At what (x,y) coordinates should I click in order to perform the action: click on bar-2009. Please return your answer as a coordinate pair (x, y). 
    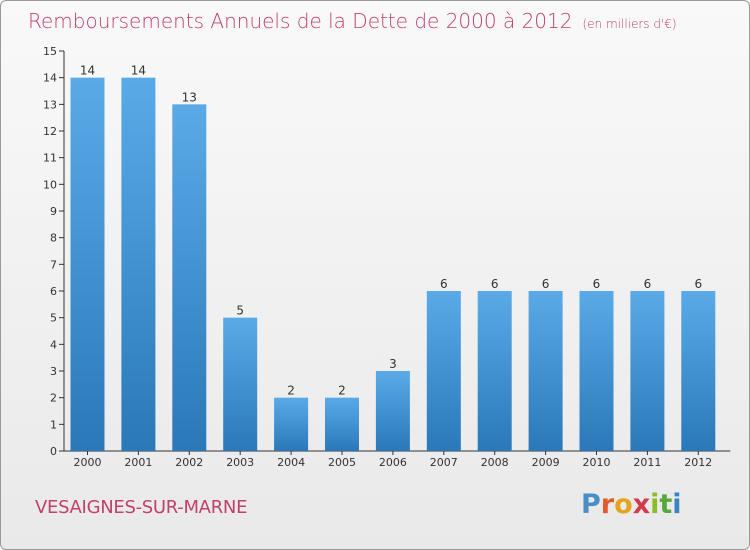
    Looking at the image, I should click on (545, 371).